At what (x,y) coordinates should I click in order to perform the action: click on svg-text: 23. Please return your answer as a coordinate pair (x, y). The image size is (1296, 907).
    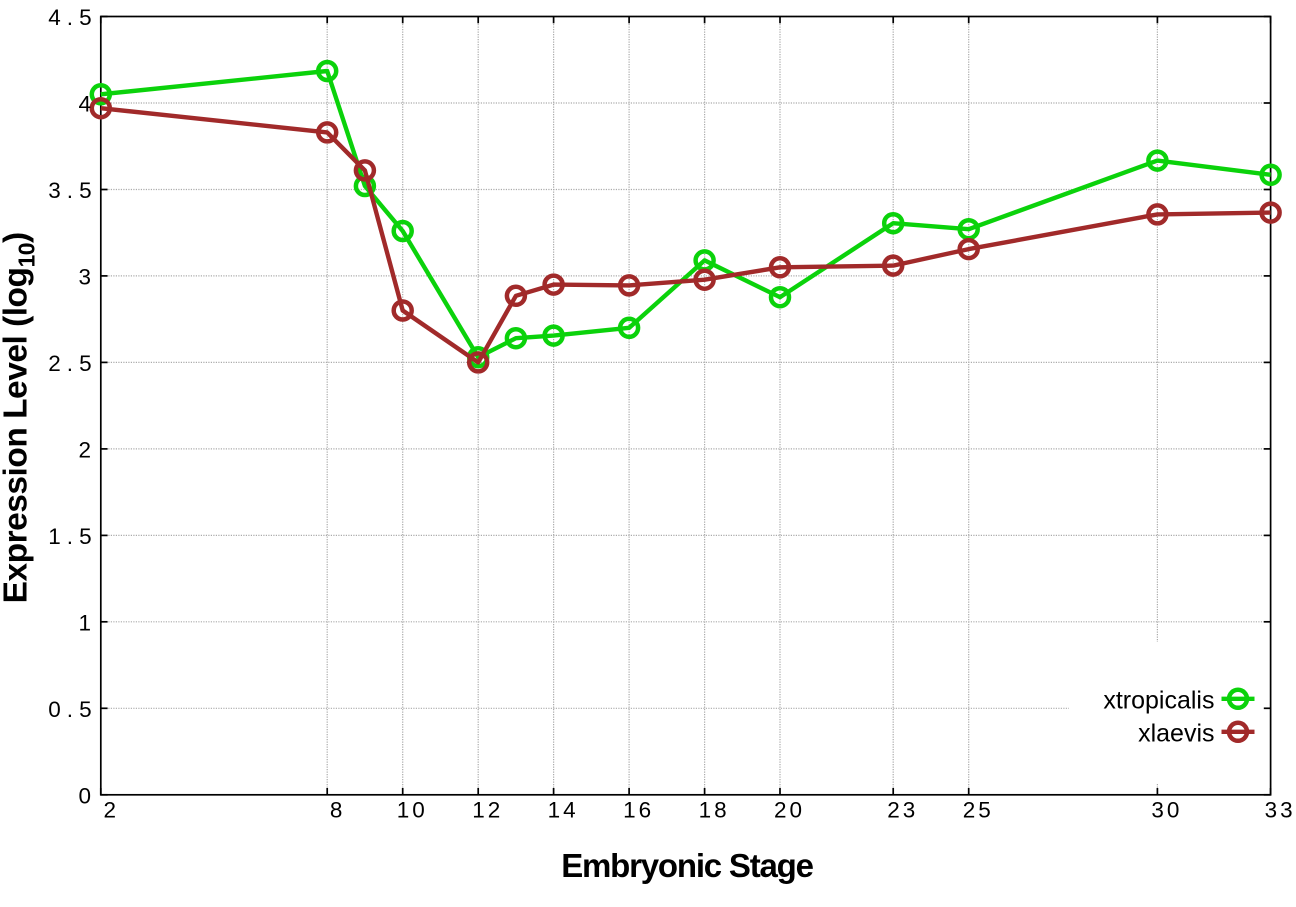
    Looking at the image, I should click on (901, 810).